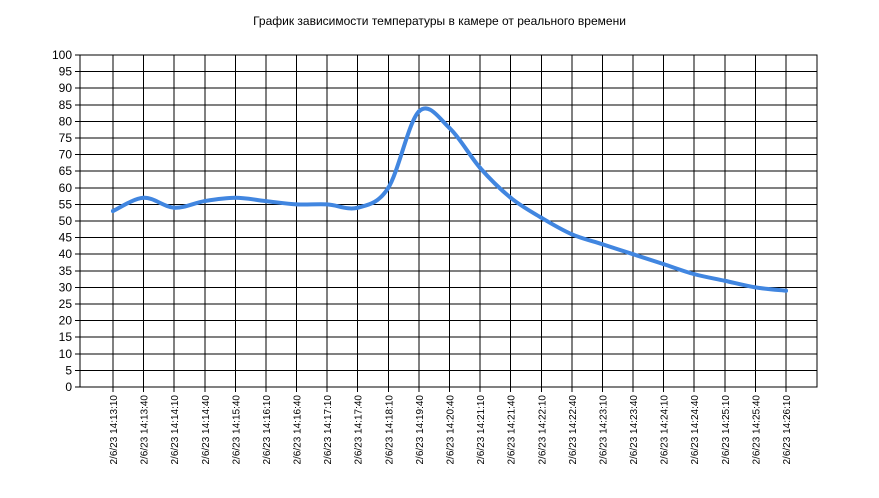  What do you see at coordinates (634, 430) in the screenshot?
I see `x-tick-label: 2/6/23 14:23:40` at bounding box center [634, 430].